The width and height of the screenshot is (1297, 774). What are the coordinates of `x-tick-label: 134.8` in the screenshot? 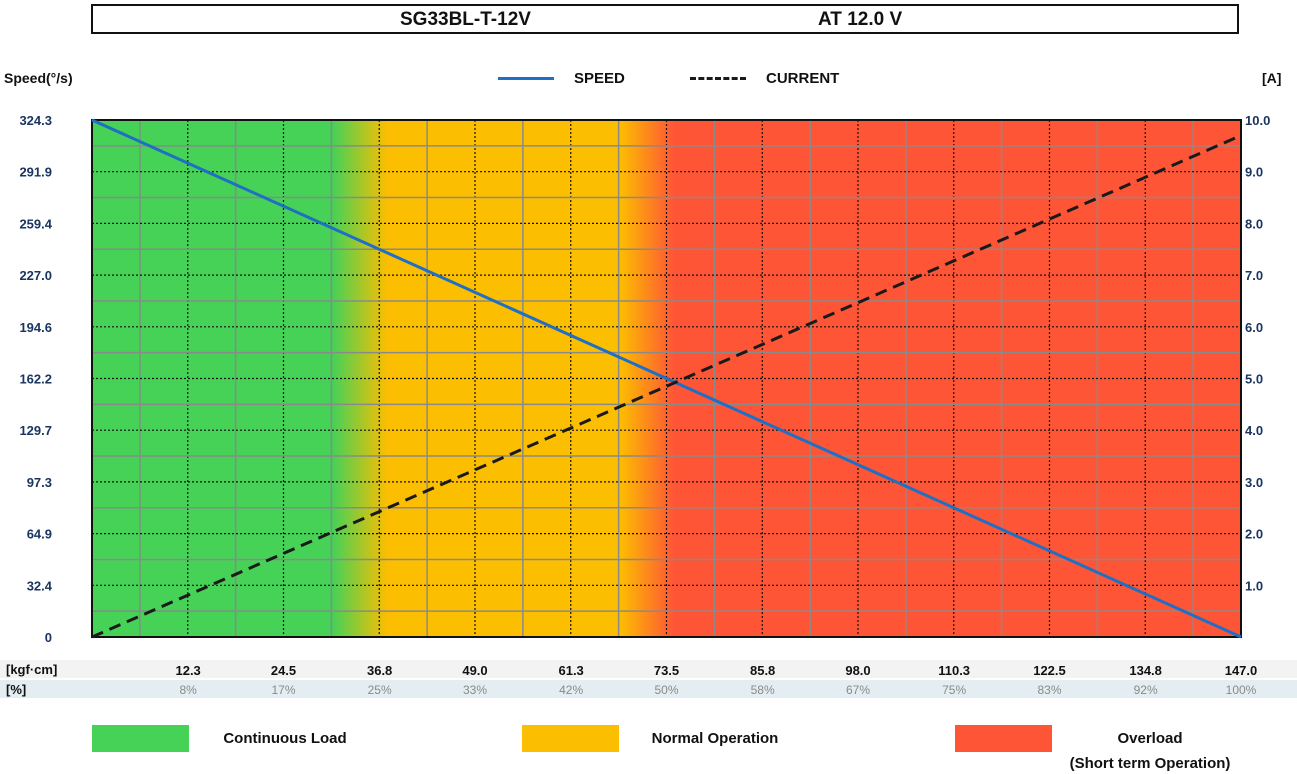 It's located at (1145, 670).